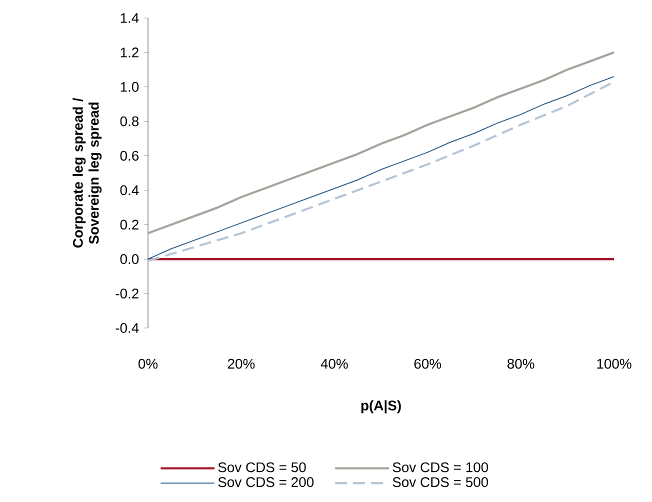 This screenshot has height=502, width=652. Describe the element at coordinates (129, 190) in the screenshot. I see `y-tick-label: 0.4` at that location.